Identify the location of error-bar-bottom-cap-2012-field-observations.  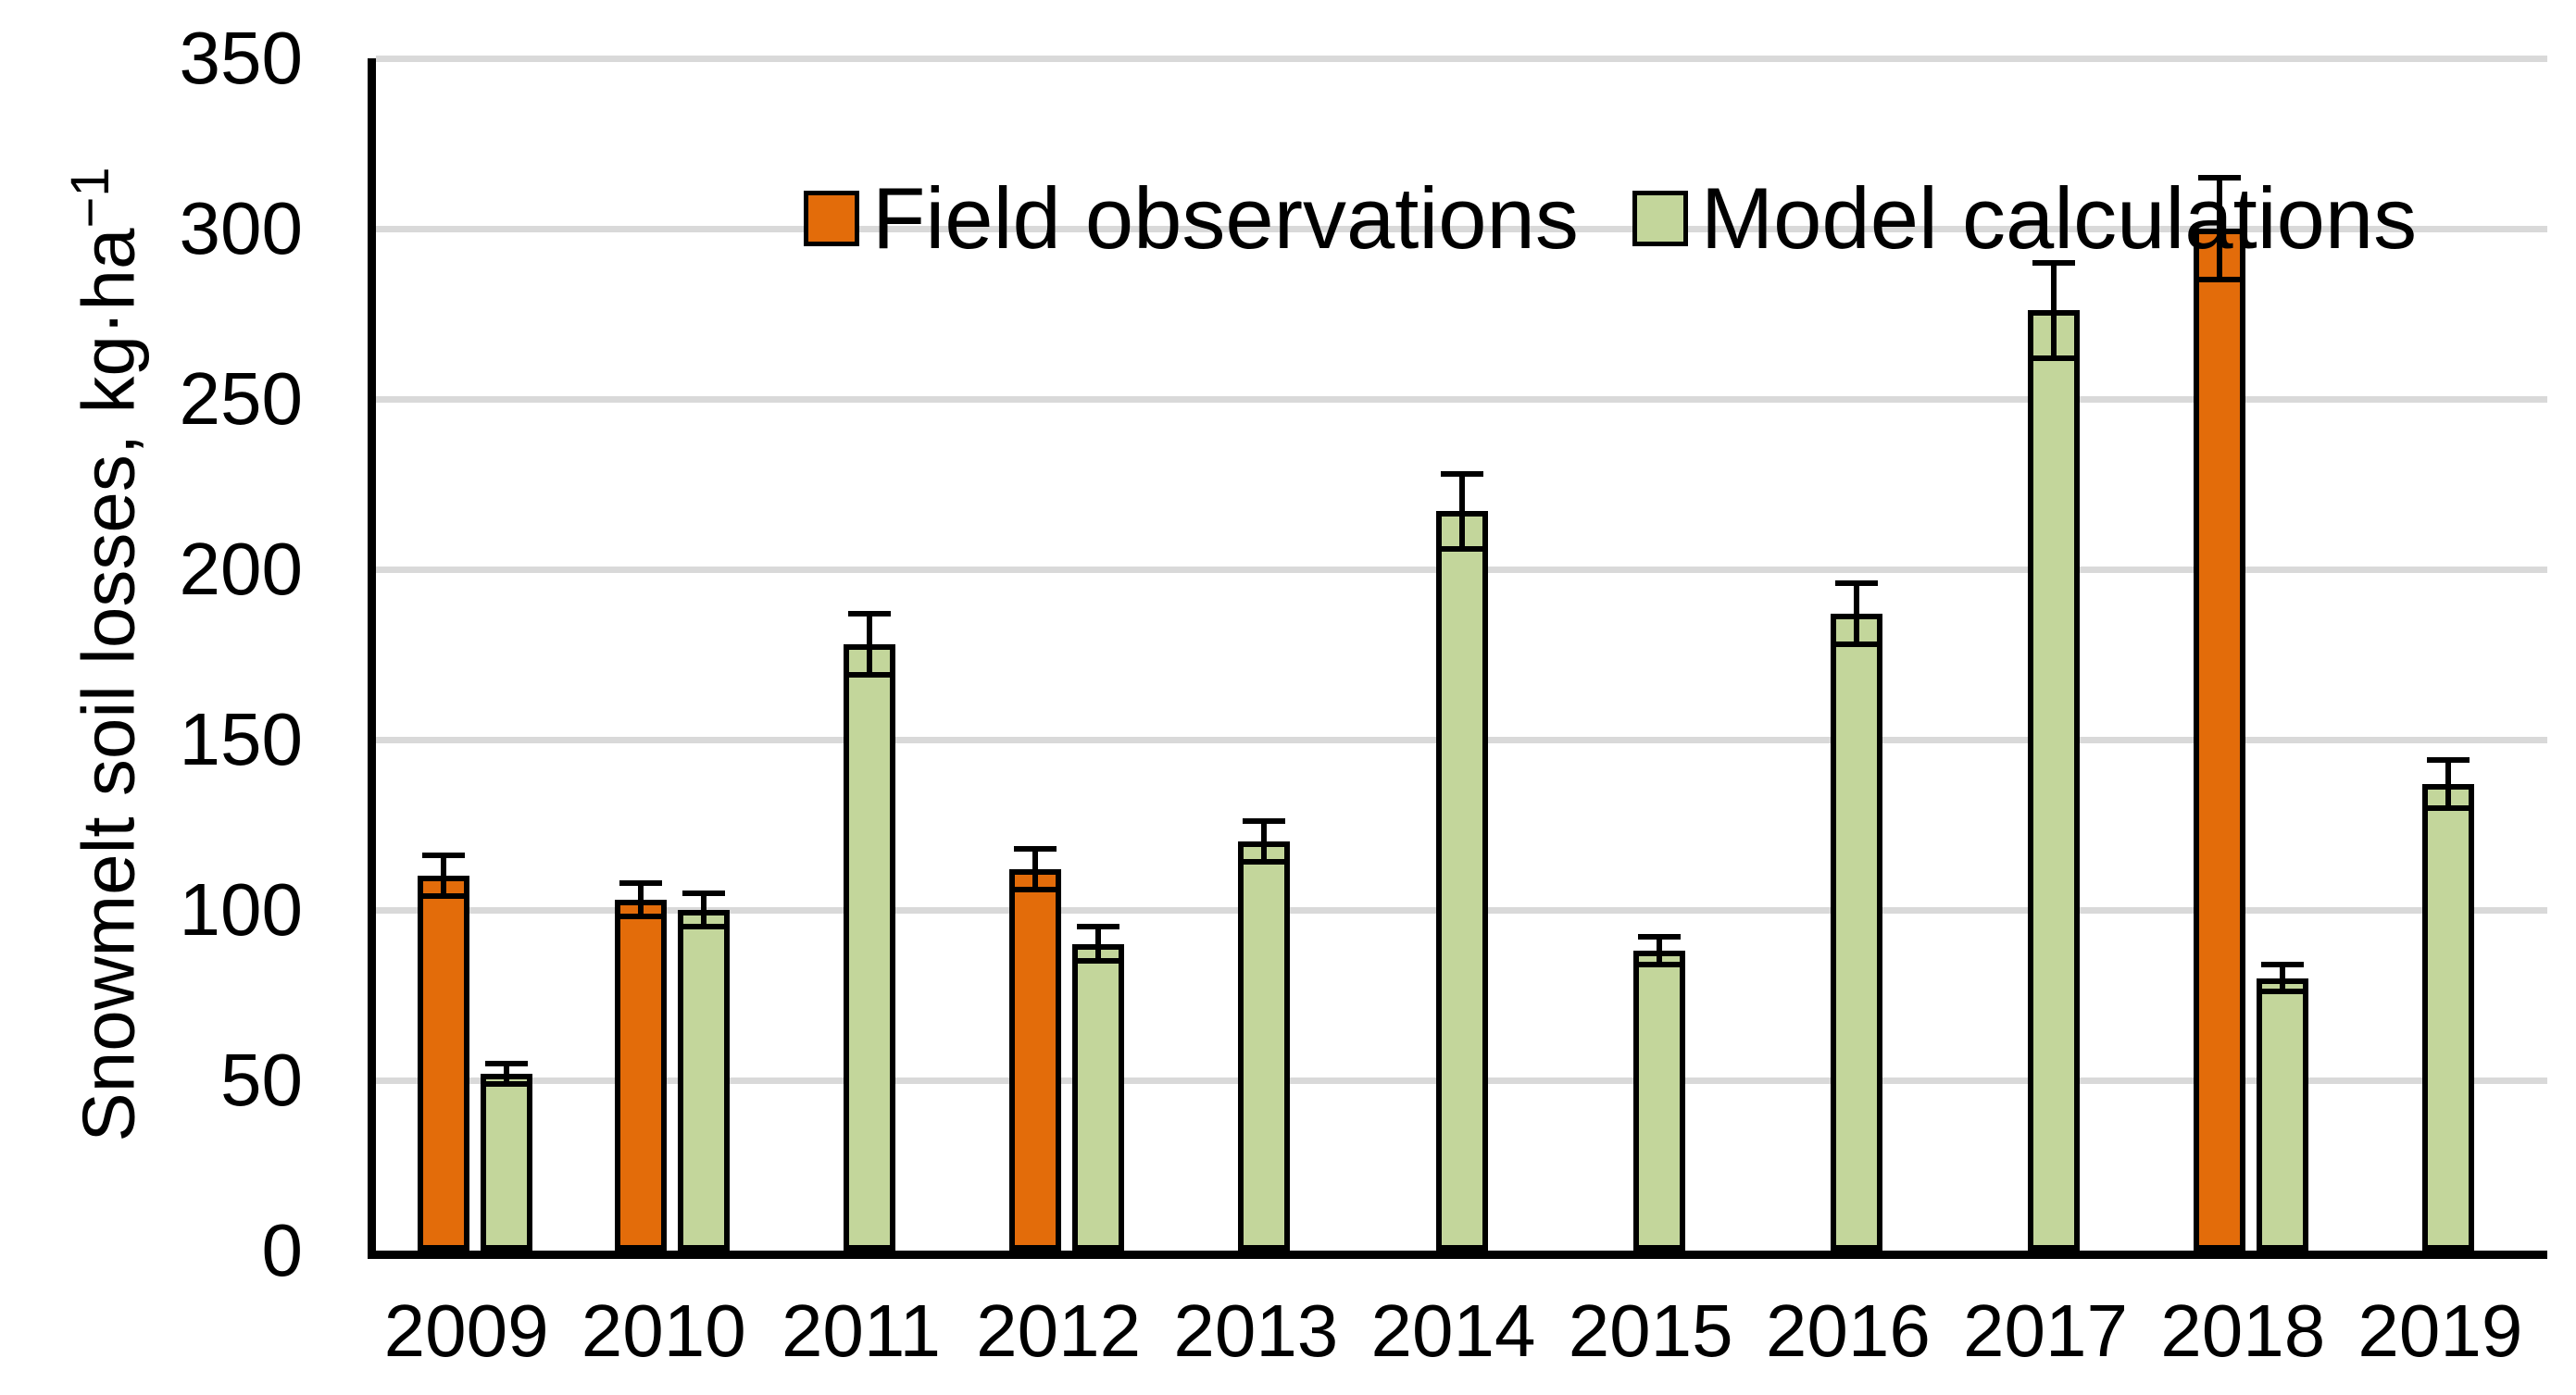
(1035, 889).